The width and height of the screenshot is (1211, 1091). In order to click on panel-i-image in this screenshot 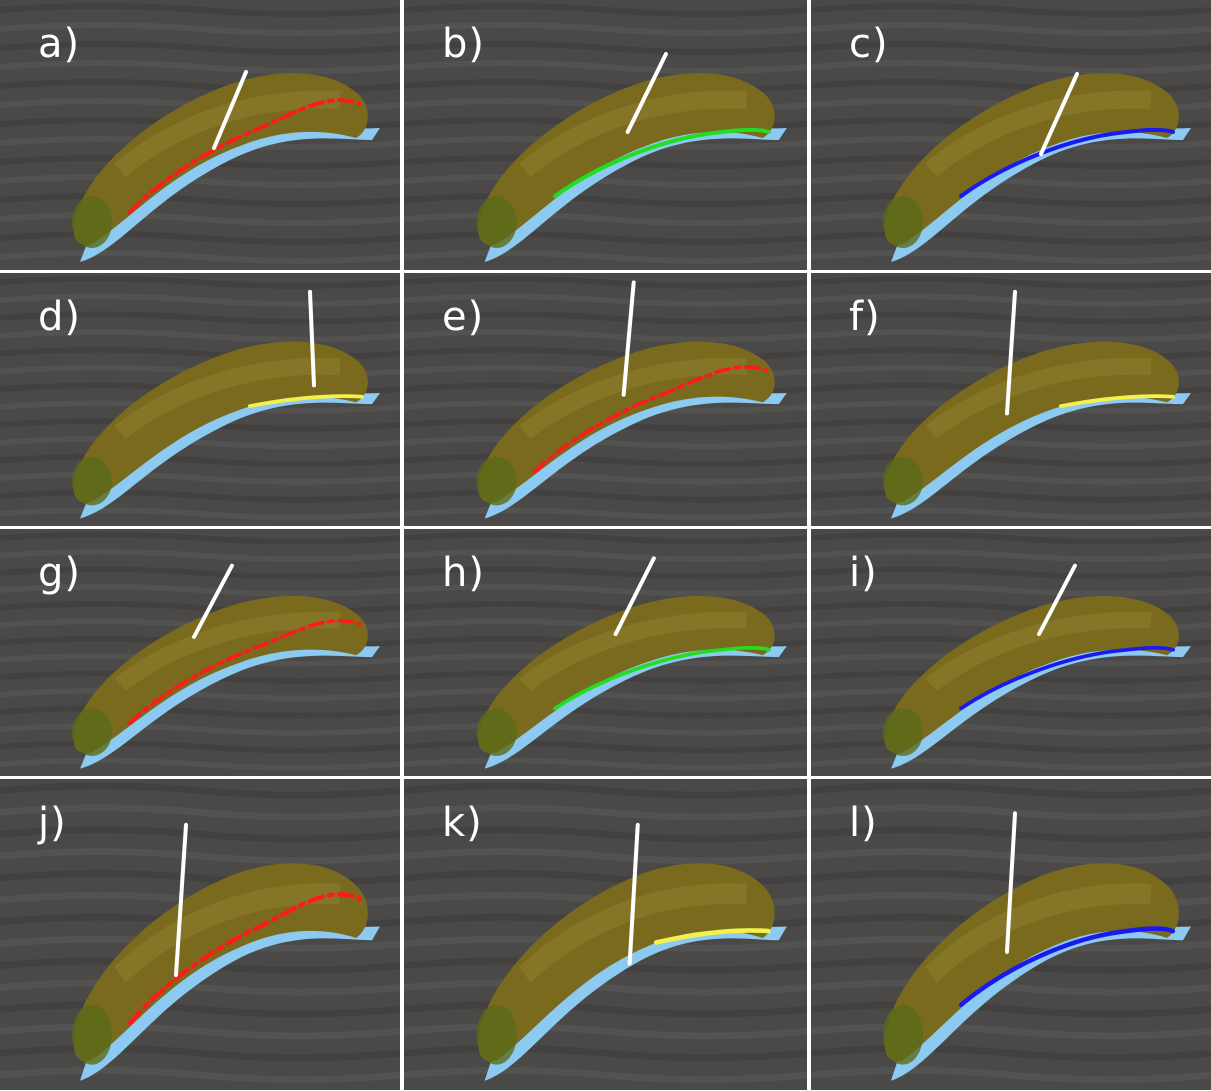, I will do `click(1011, 652)`.